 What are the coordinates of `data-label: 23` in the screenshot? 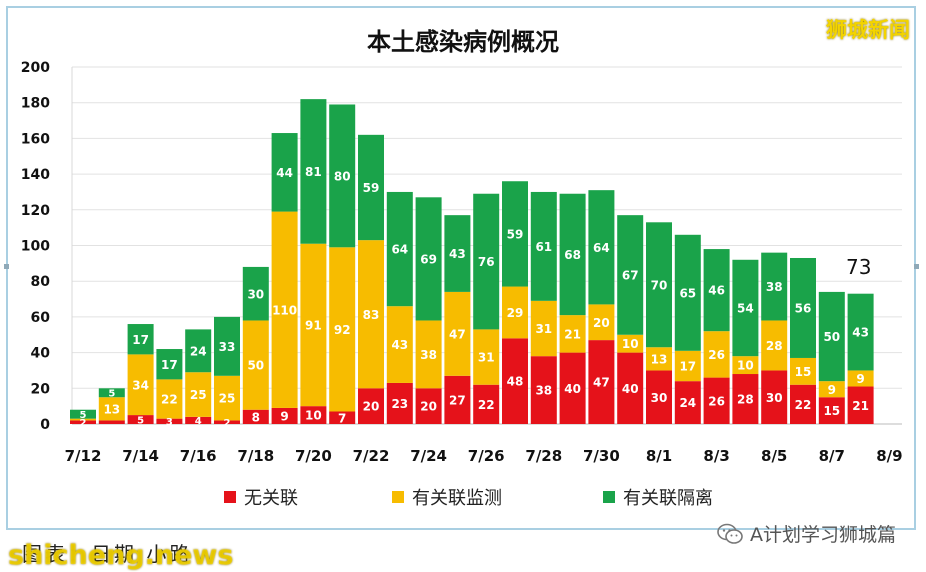 It's located at (399, 404).